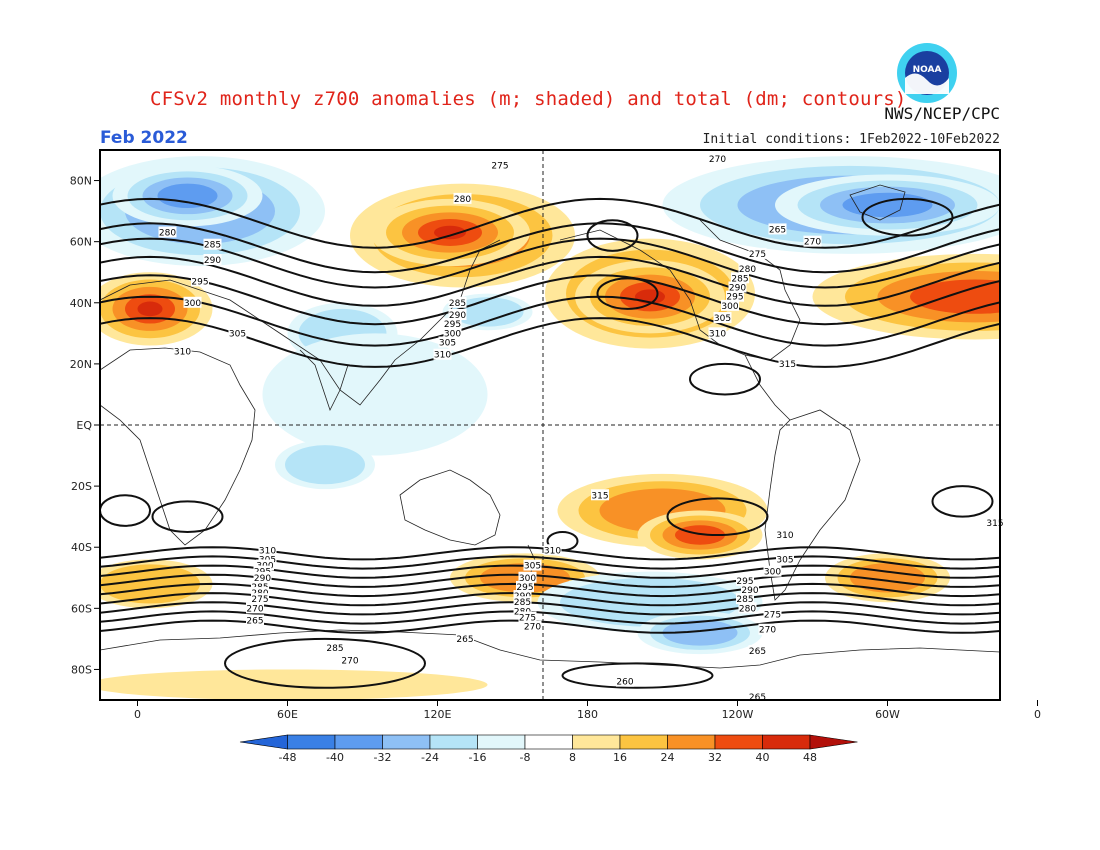 The image size is (1100, 850). I want to click on lat-tick-label: EQ, so click(84, 425).